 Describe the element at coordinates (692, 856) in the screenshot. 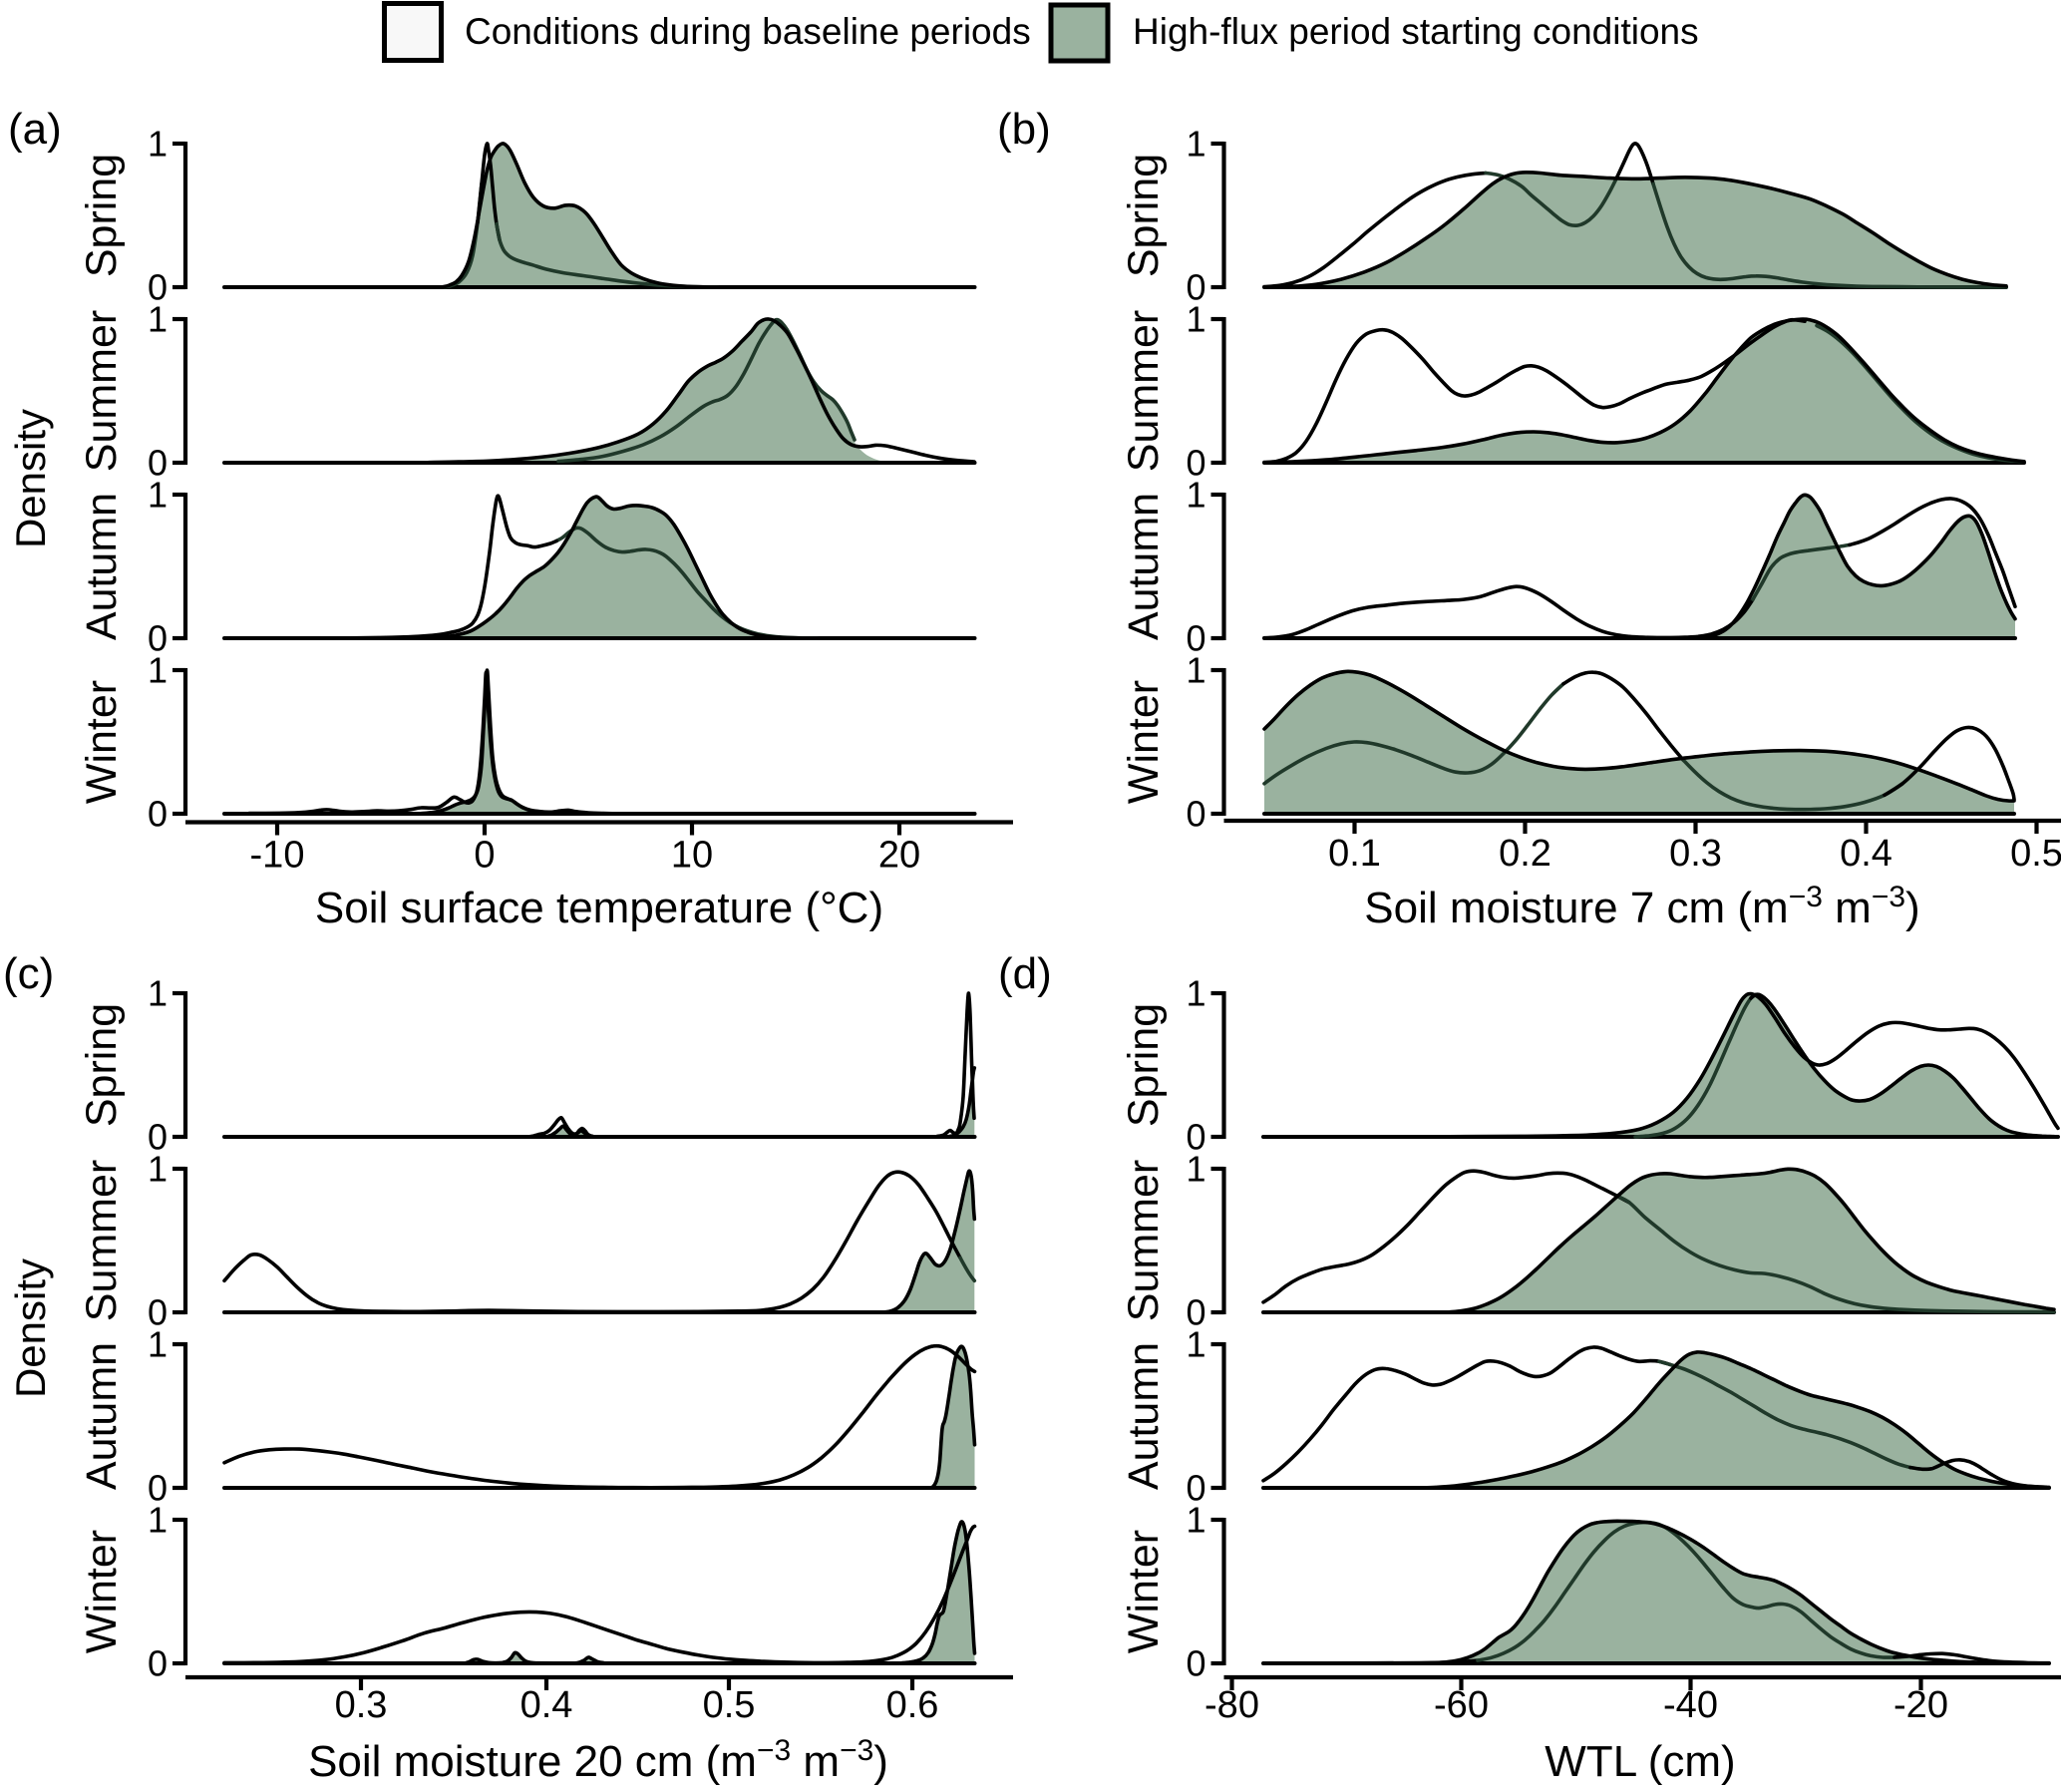

I see `svg-text: 10` at that location.